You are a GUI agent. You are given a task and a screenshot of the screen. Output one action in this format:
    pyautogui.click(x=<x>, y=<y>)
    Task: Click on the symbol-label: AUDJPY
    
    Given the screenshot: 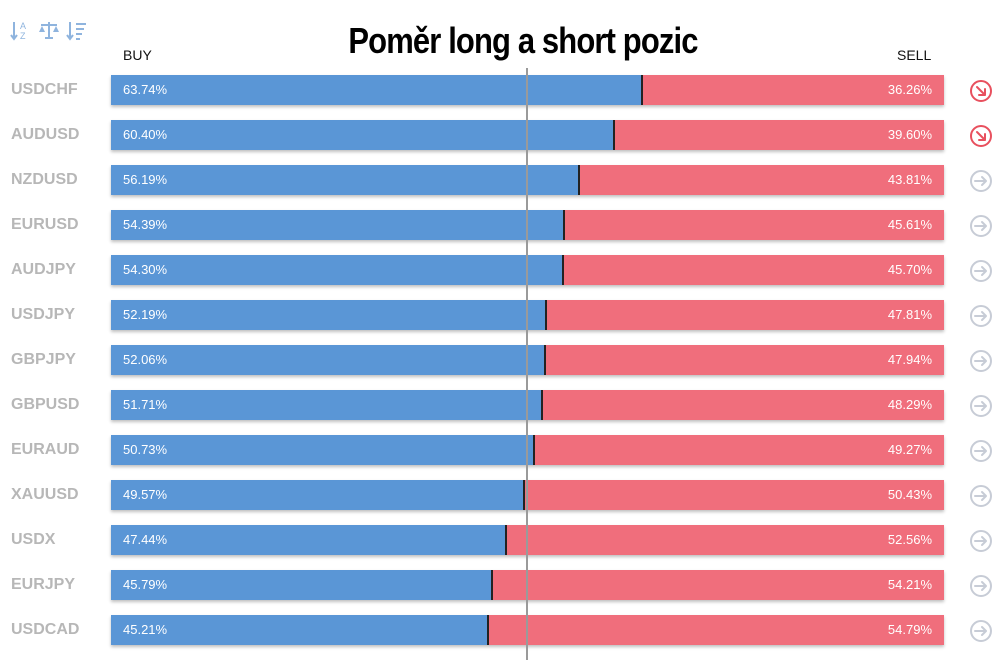 What is the action you would take?
    pyautogui.click(x=43, y=269)
    